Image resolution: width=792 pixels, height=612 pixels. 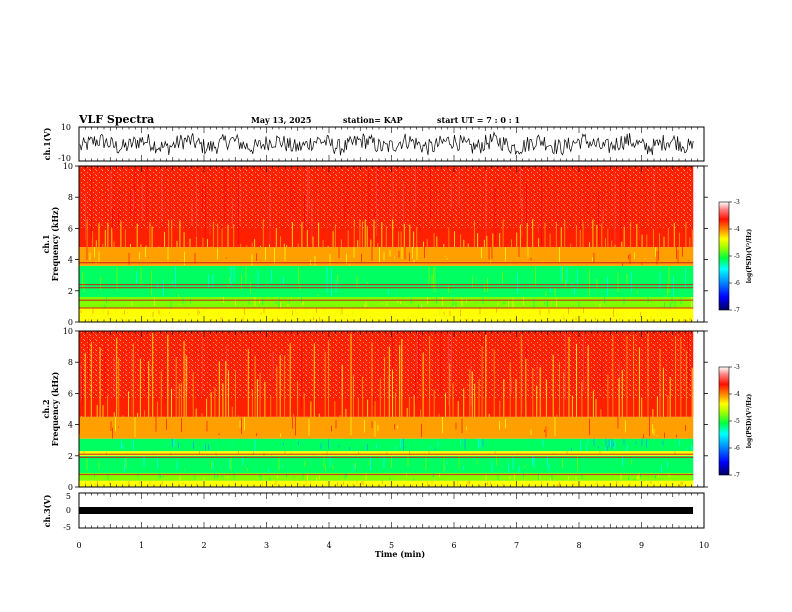 What do you see at coordinates (386, 445) in the screenshot?
I see `spectrogram-band` at bounding box center [386, 445].